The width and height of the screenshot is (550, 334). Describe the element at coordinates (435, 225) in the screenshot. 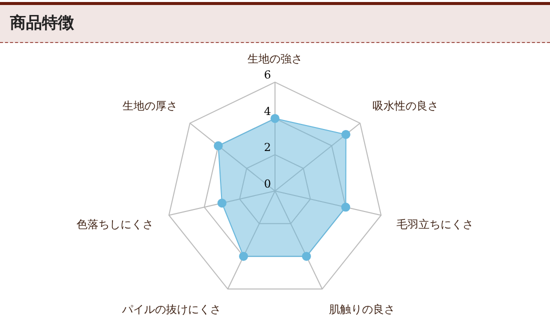

I see `spoke-label: 毛羽立ちにくさ` at that location.